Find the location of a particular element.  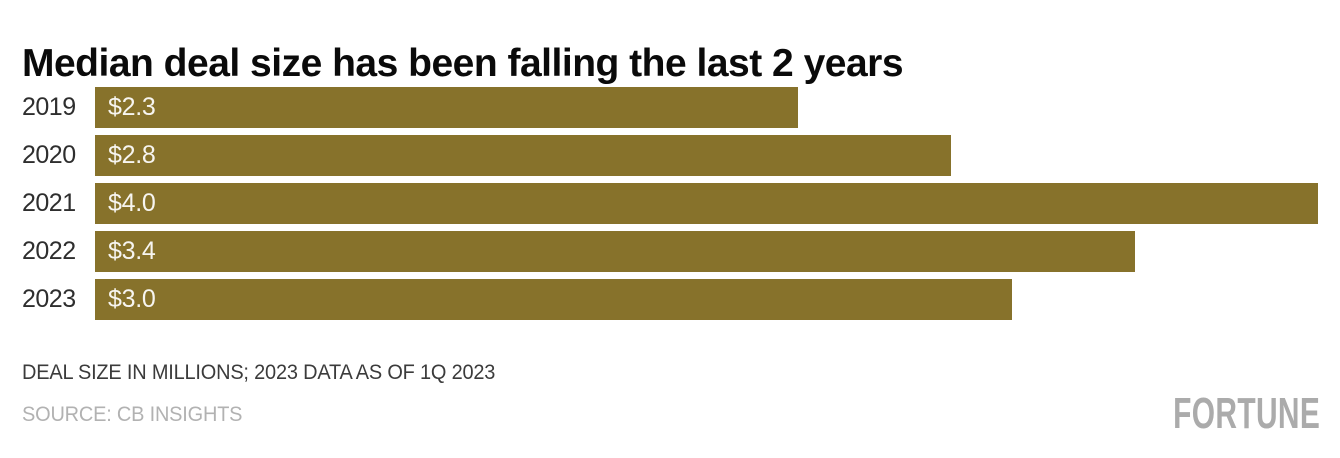

bar-row: 2023 $3.0 is located at coordinates (670, 299).